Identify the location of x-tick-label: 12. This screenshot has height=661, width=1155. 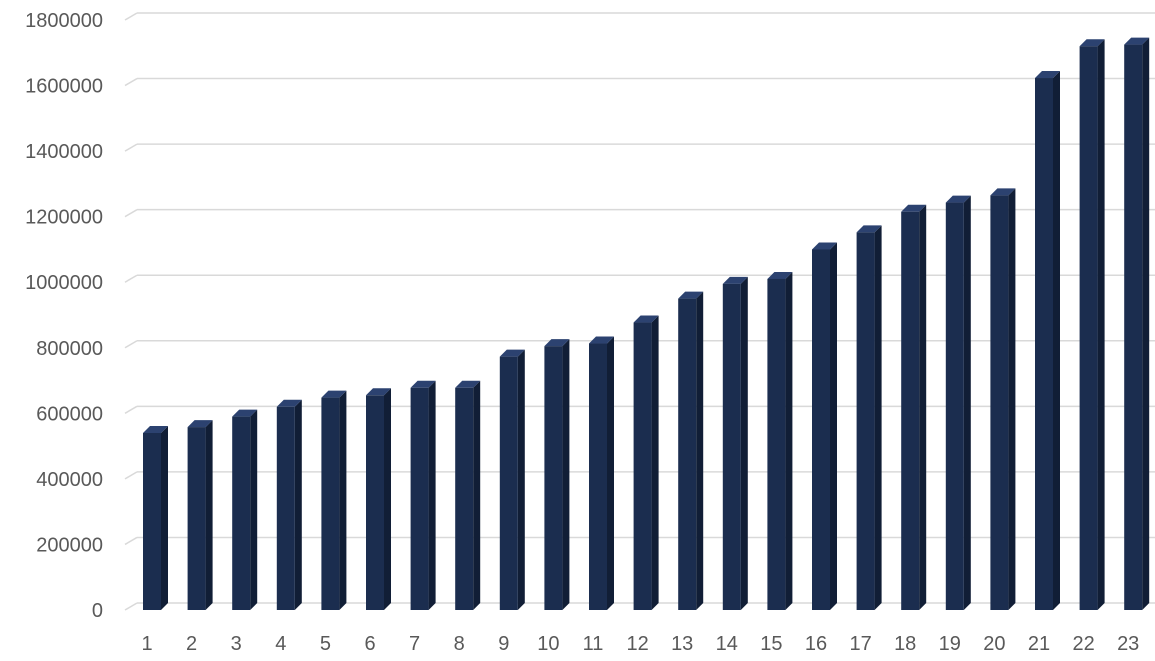
(637, 644).